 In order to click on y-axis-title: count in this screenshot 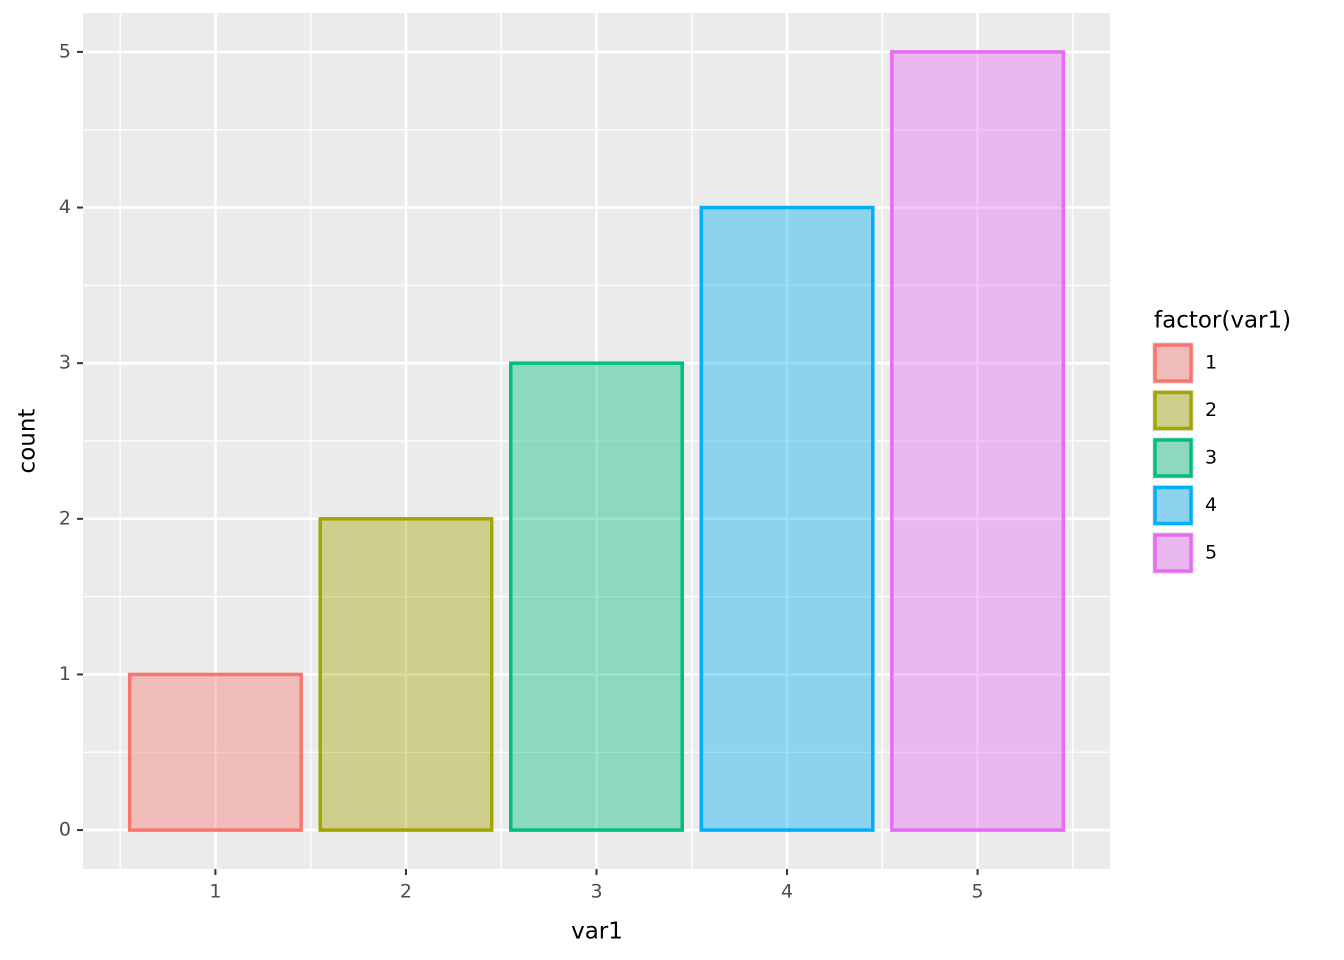, I will do `click(28, 441)`.